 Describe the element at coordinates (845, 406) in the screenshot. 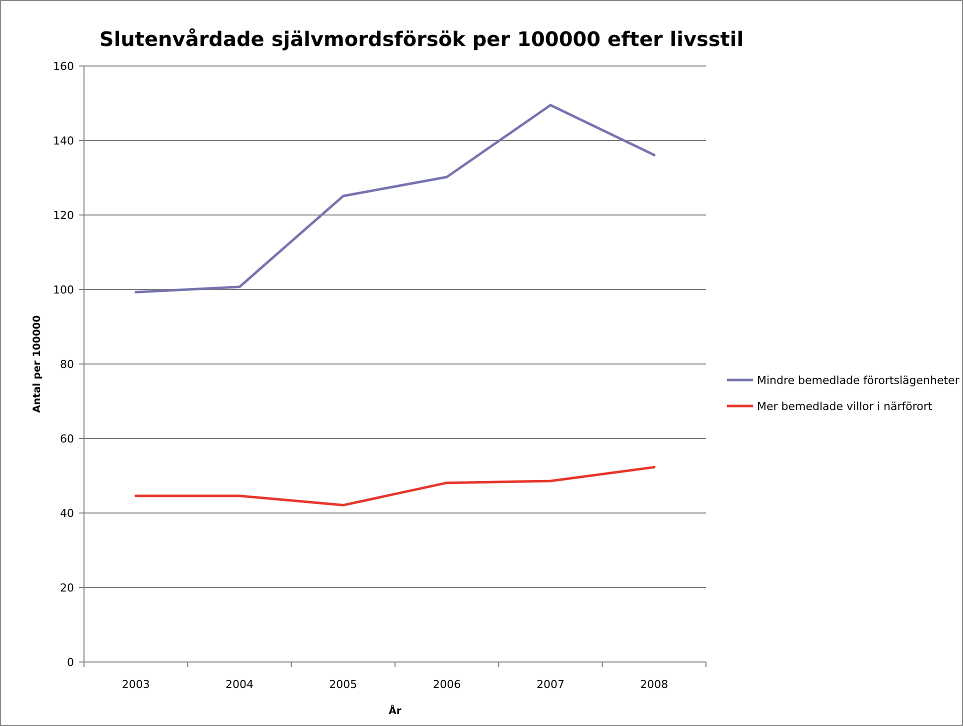

I see `legend-label: Mer bemedlade villor i närförort` at that location.